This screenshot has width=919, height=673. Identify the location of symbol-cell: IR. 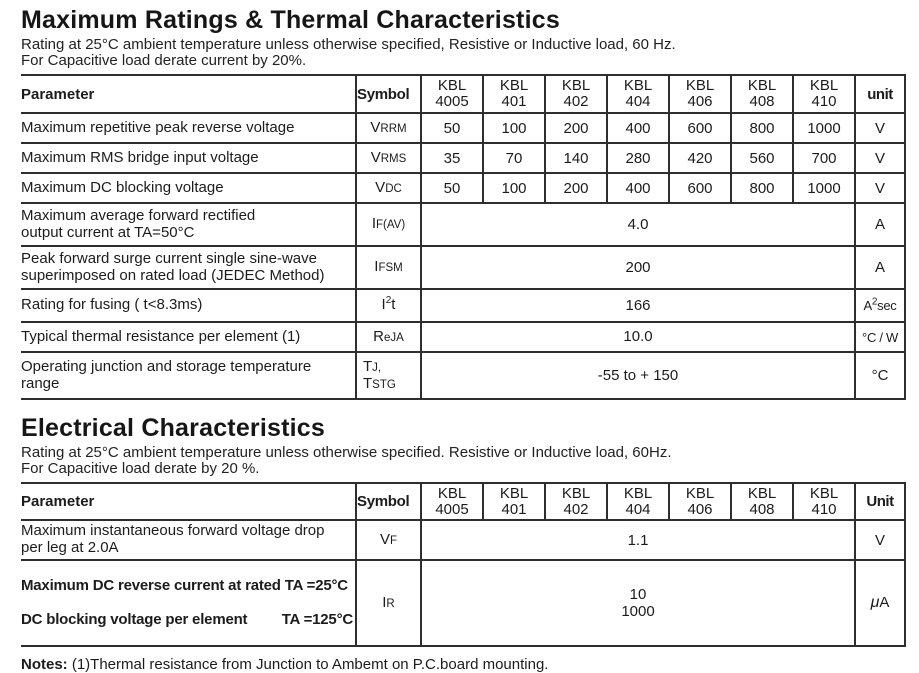
(388, 603).